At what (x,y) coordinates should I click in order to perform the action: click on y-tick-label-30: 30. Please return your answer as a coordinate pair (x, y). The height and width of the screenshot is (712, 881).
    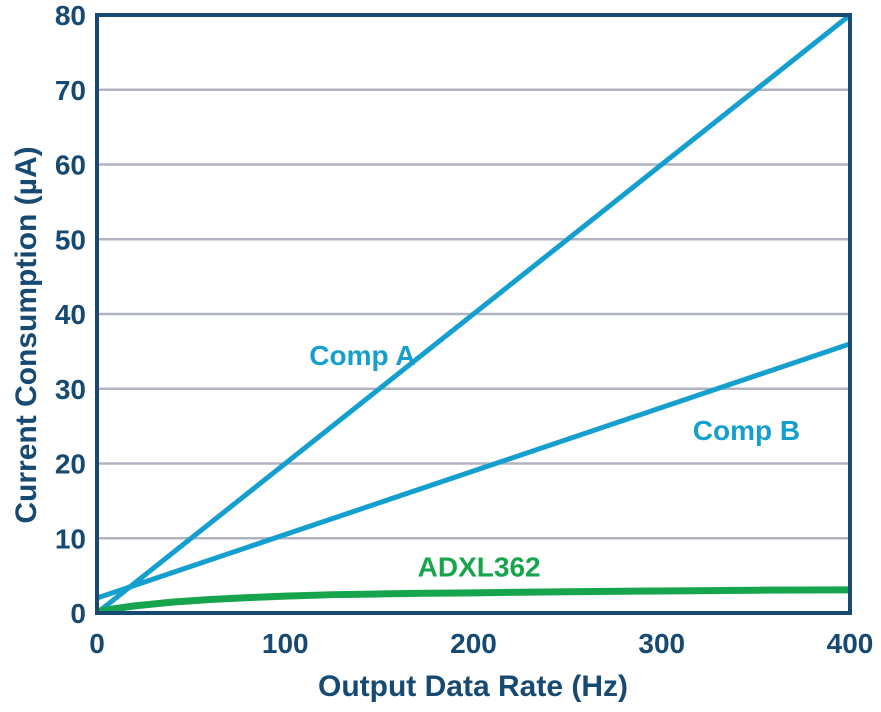
    Looking at the image, I should click on (70, 389).